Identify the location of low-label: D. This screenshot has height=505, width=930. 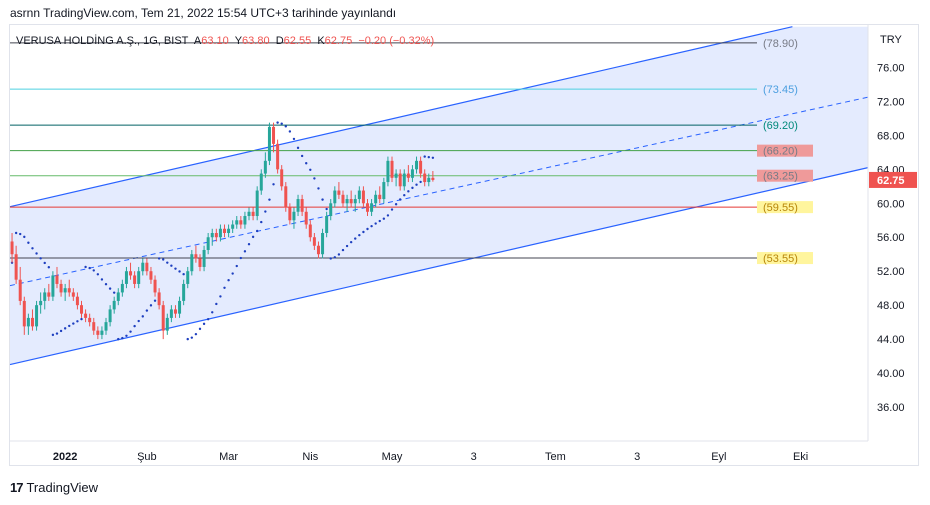
(279, 41).